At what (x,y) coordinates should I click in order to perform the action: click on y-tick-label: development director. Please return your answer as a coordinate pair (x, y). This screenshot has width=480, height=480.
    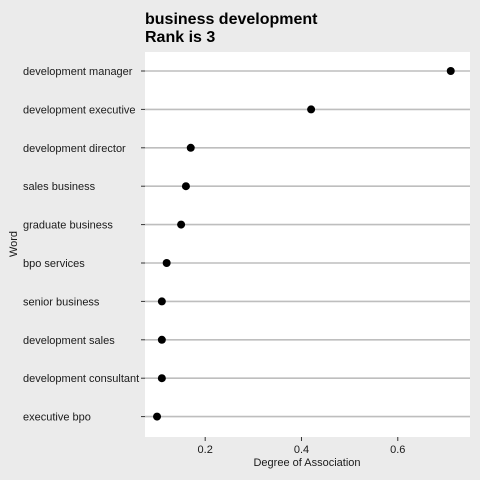
    Looking at the image, I should click on (74, 149).